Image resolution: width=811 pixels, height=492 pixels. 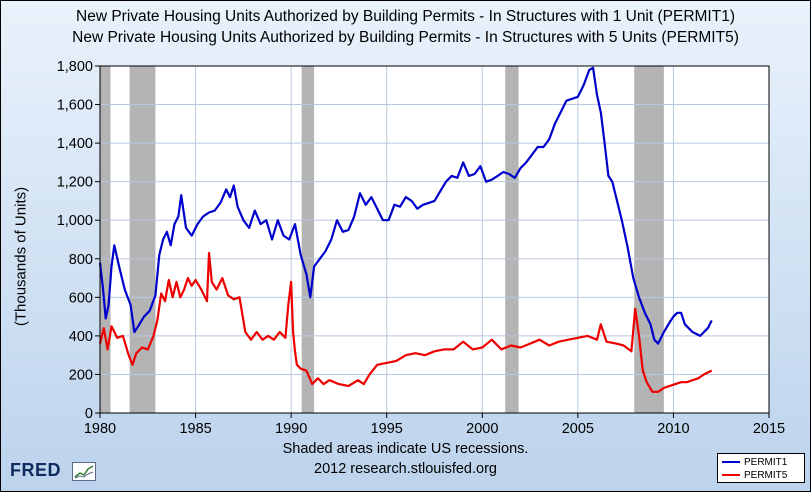 What do you see at coordinates (387, 429) in the screenshot?
I see `x-tick-label: 1995` at bounding box center [387, 429].